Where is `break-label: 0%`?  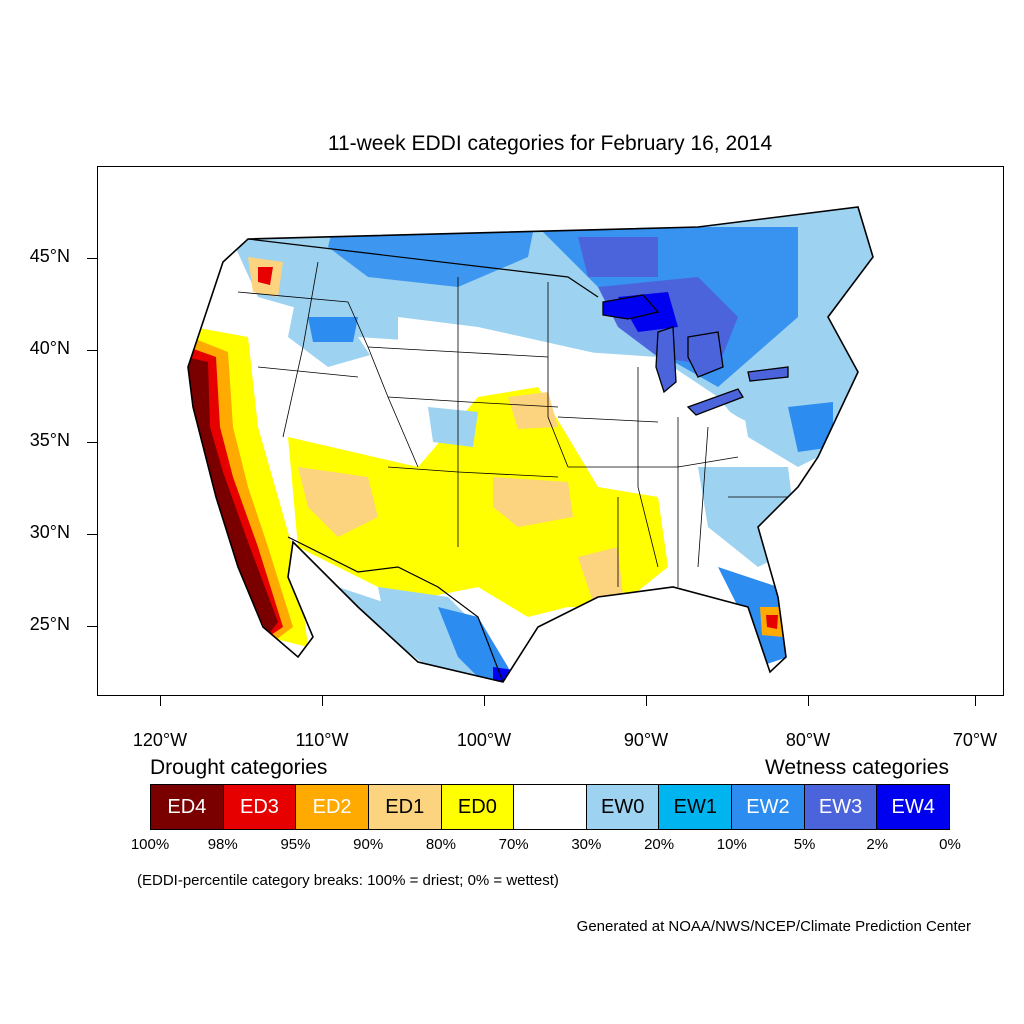 break-label: 0% is located at coordinates (950, 844).